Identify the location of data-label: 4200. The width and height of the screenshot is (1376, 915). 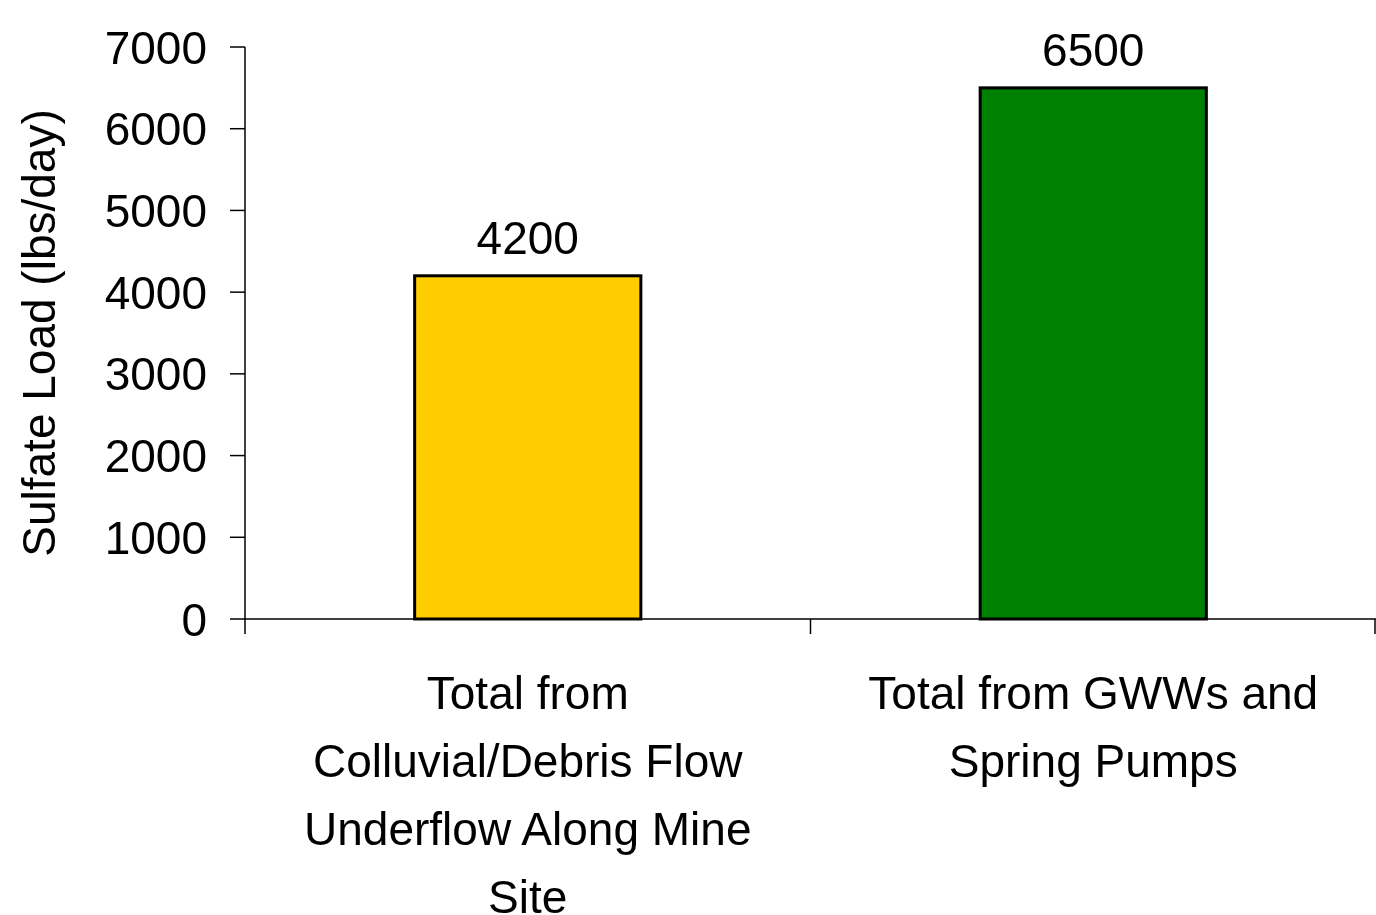
(527, 237).